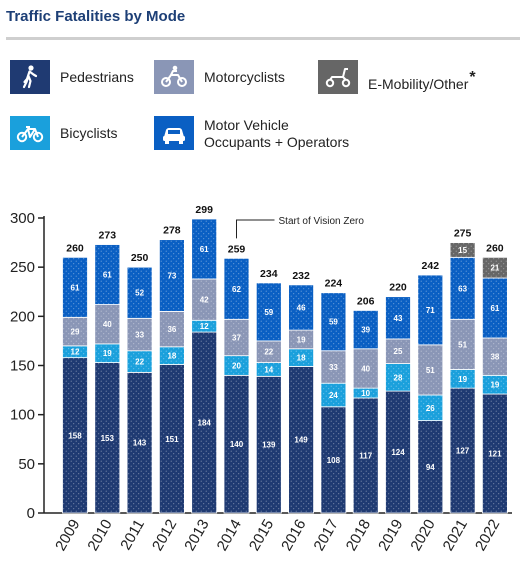 This screenshot has width=530, height=564. What do you see at coordinates (398, 318) in the screenshot?
I see `segment-value-label: 43` at bounding box center [398, 318].